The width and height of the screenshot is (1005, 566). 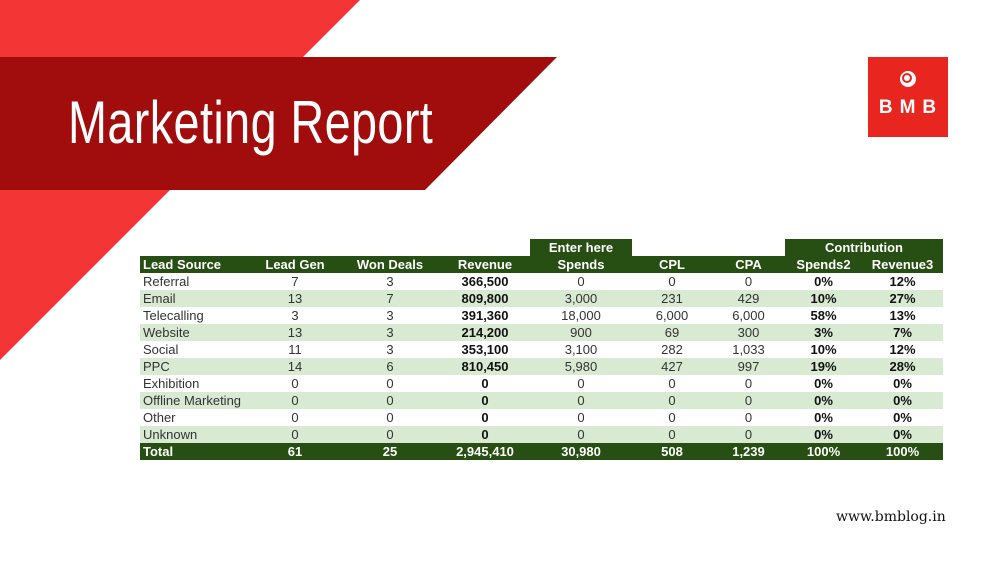 I want to click on title-banner, so click(x=278, y=123).